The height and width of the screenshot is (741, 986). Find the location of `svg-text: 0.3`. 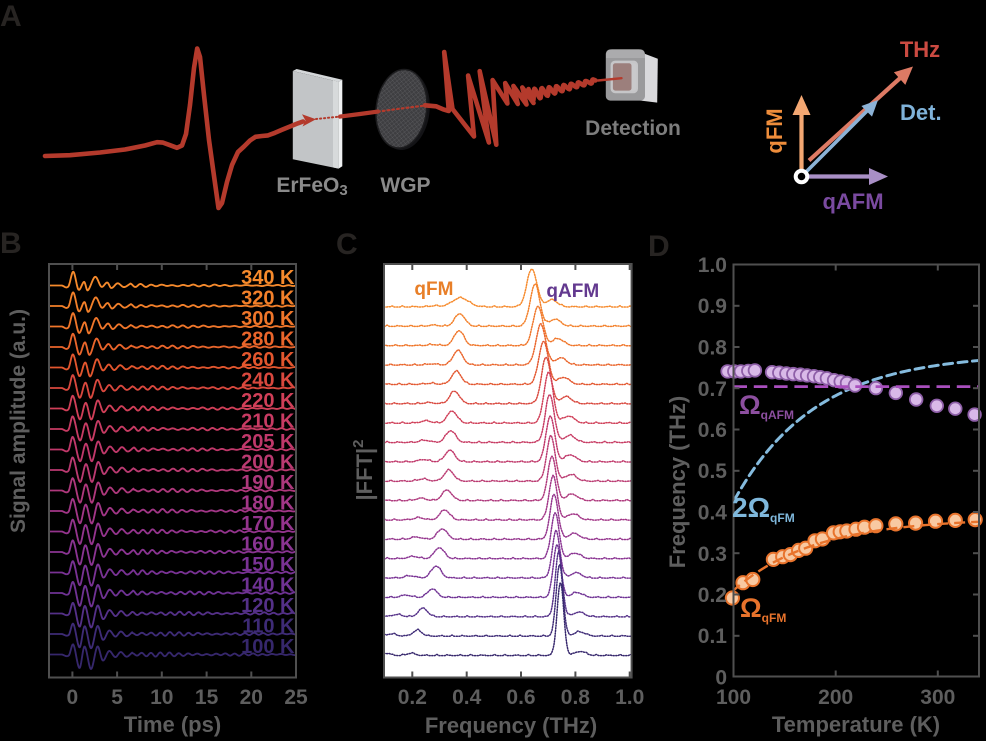

svg-text: 0.3 is located at coordinates (712, 554).